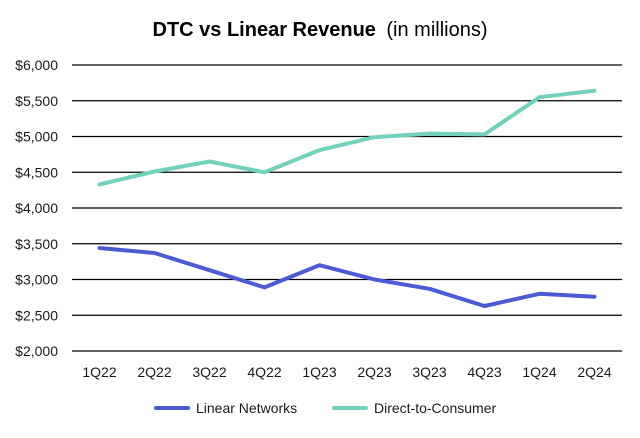 Image resolution: width=640 pixels, height=438 pixels. I want to click on legend-label: Direct-to-Consumer, so click(435, 408).